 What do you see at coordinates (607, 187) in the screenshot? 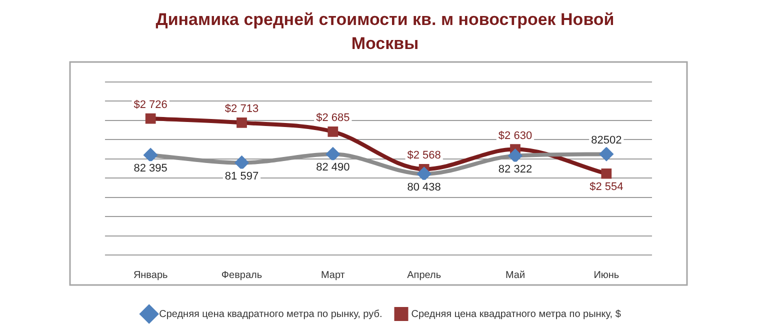
I see `data-label: $2 554` at bounding box center [607, 187].